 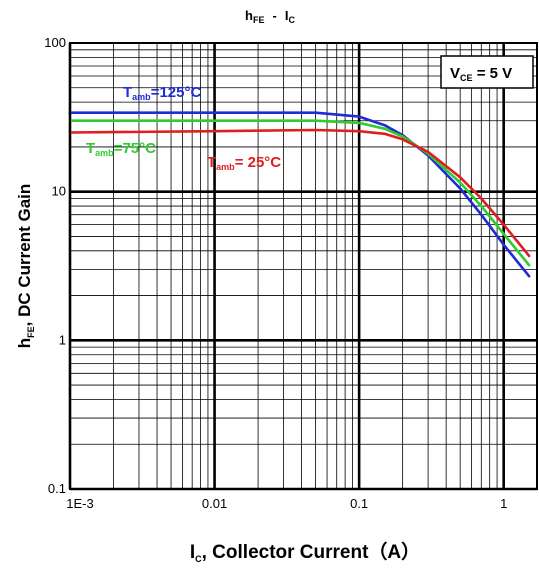 I want to click on series-label-75: Tamb=75°C, so click(x=121, y=149).